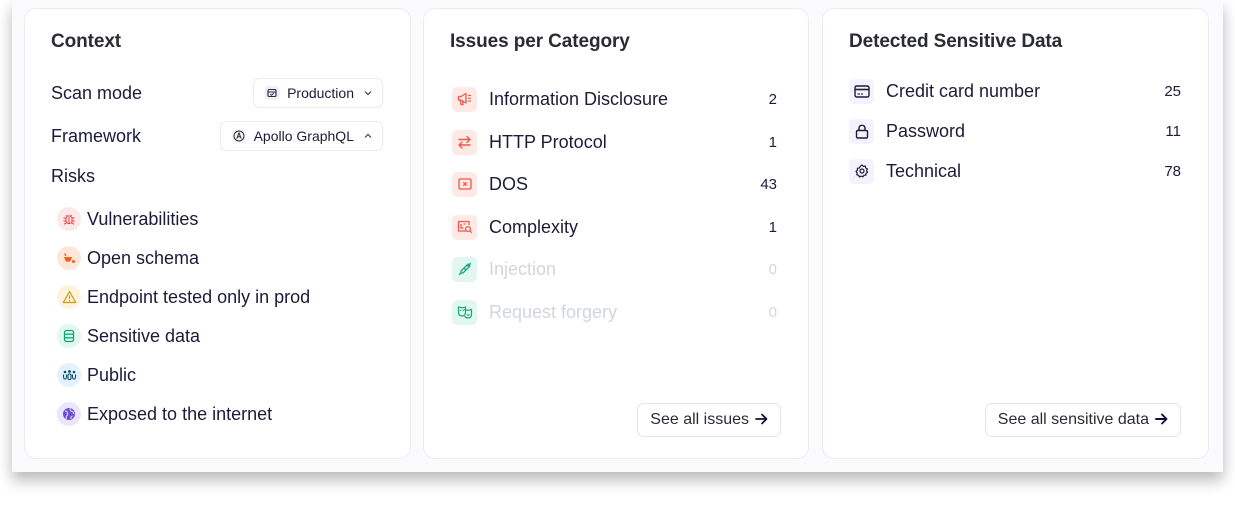 This screenshot has height=506, width=1235. What do you see at coordinates (464, 184) in the screenshot?
I see `x-square-icon` at bounding box center [464, 184].